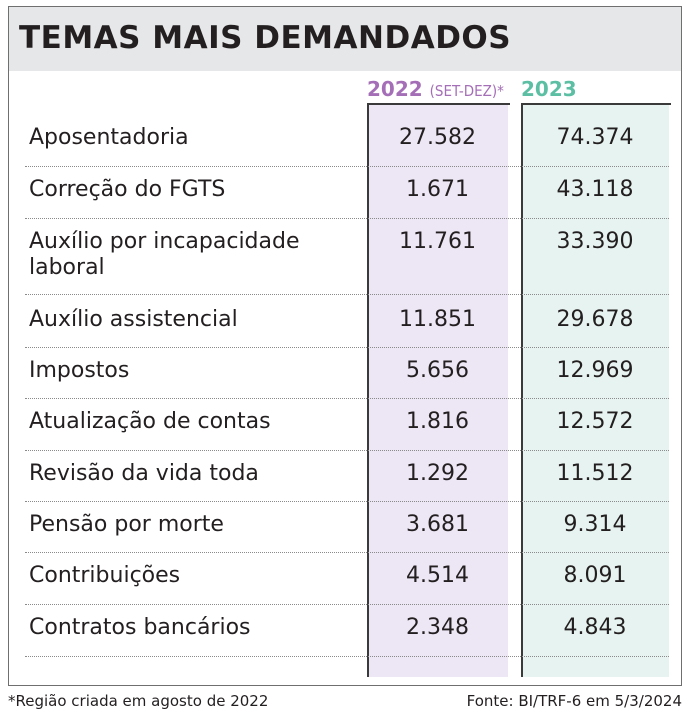 The height and width of the screenshot is (720, 692). Describe the element at coordinates (437, 370) in the screenshot. I see `row-value-2022: 5.656` at that location.